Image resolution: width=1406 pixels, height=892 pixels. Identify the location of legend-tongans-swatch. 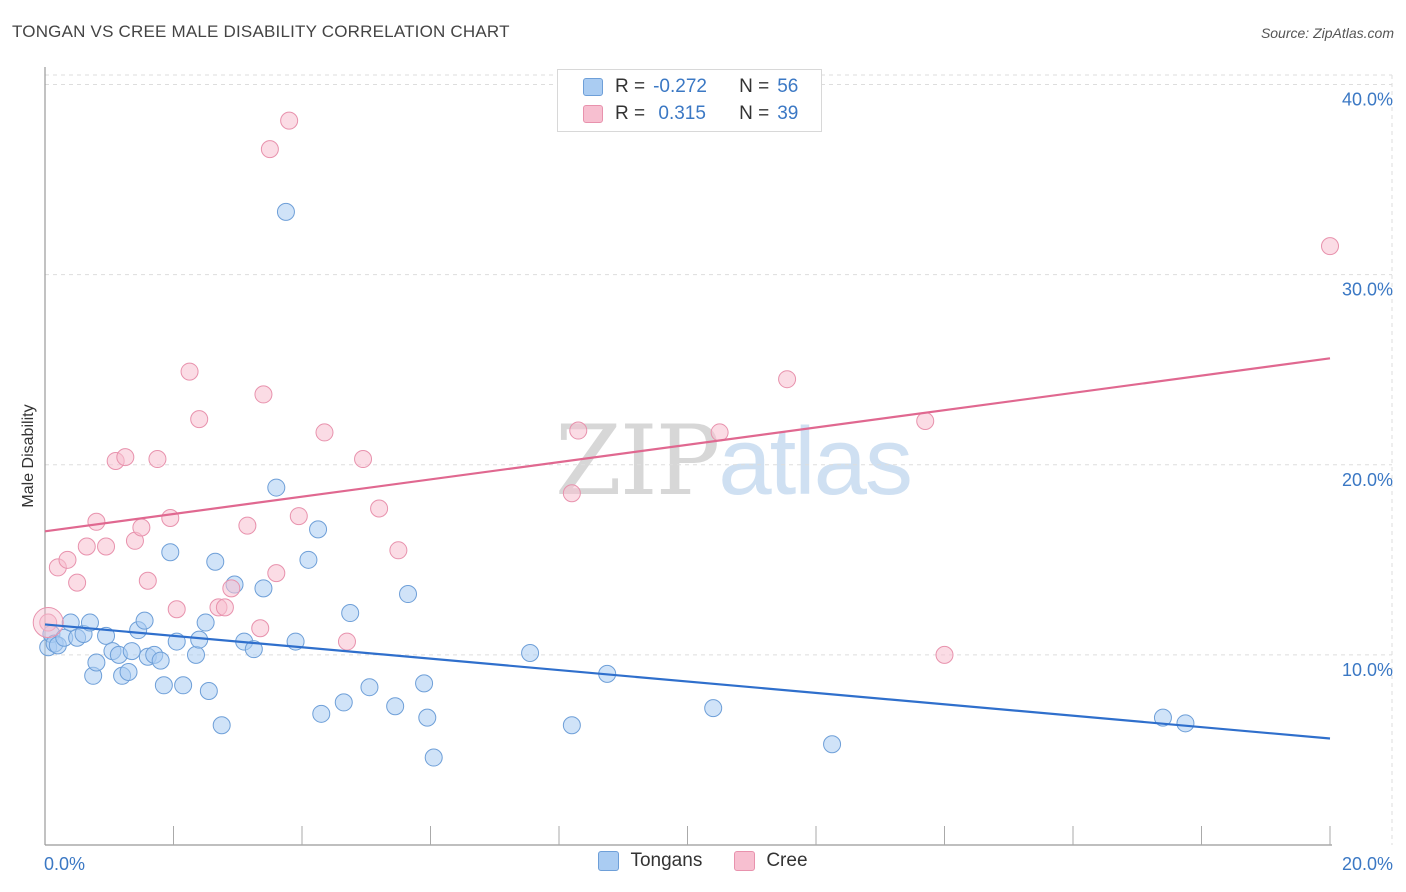
(609, 861).